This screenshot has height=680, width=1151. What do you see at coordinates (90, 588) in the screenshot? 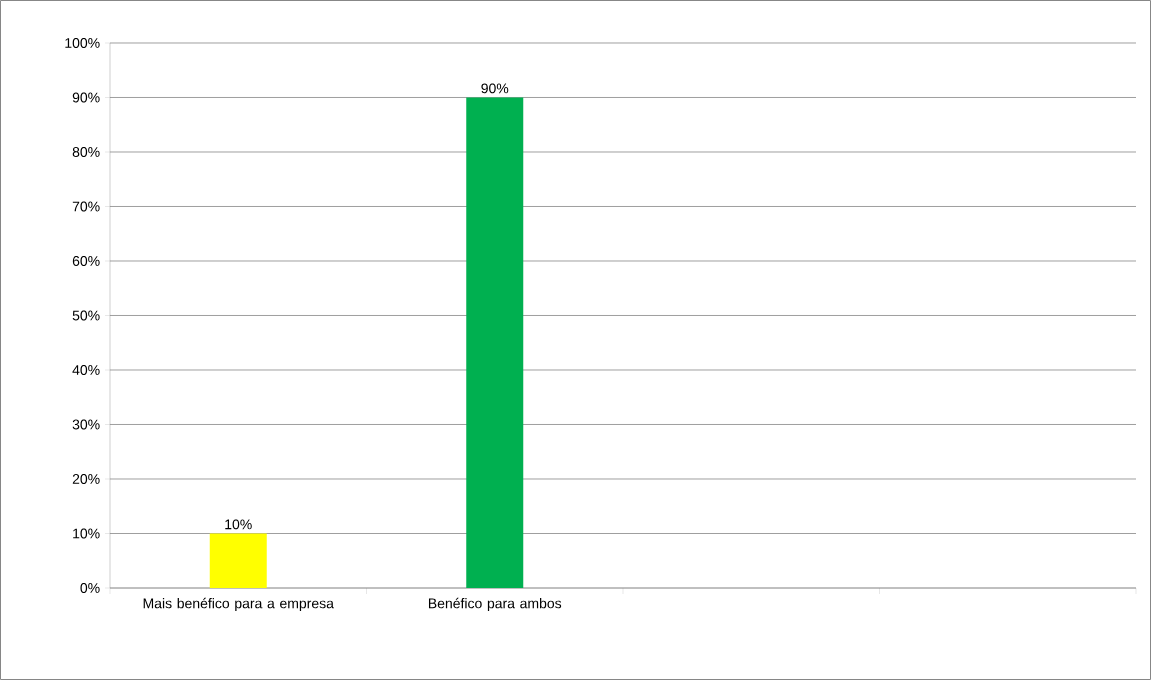
I see `y-tick-label: 0%` at bounding box center [90, 588].